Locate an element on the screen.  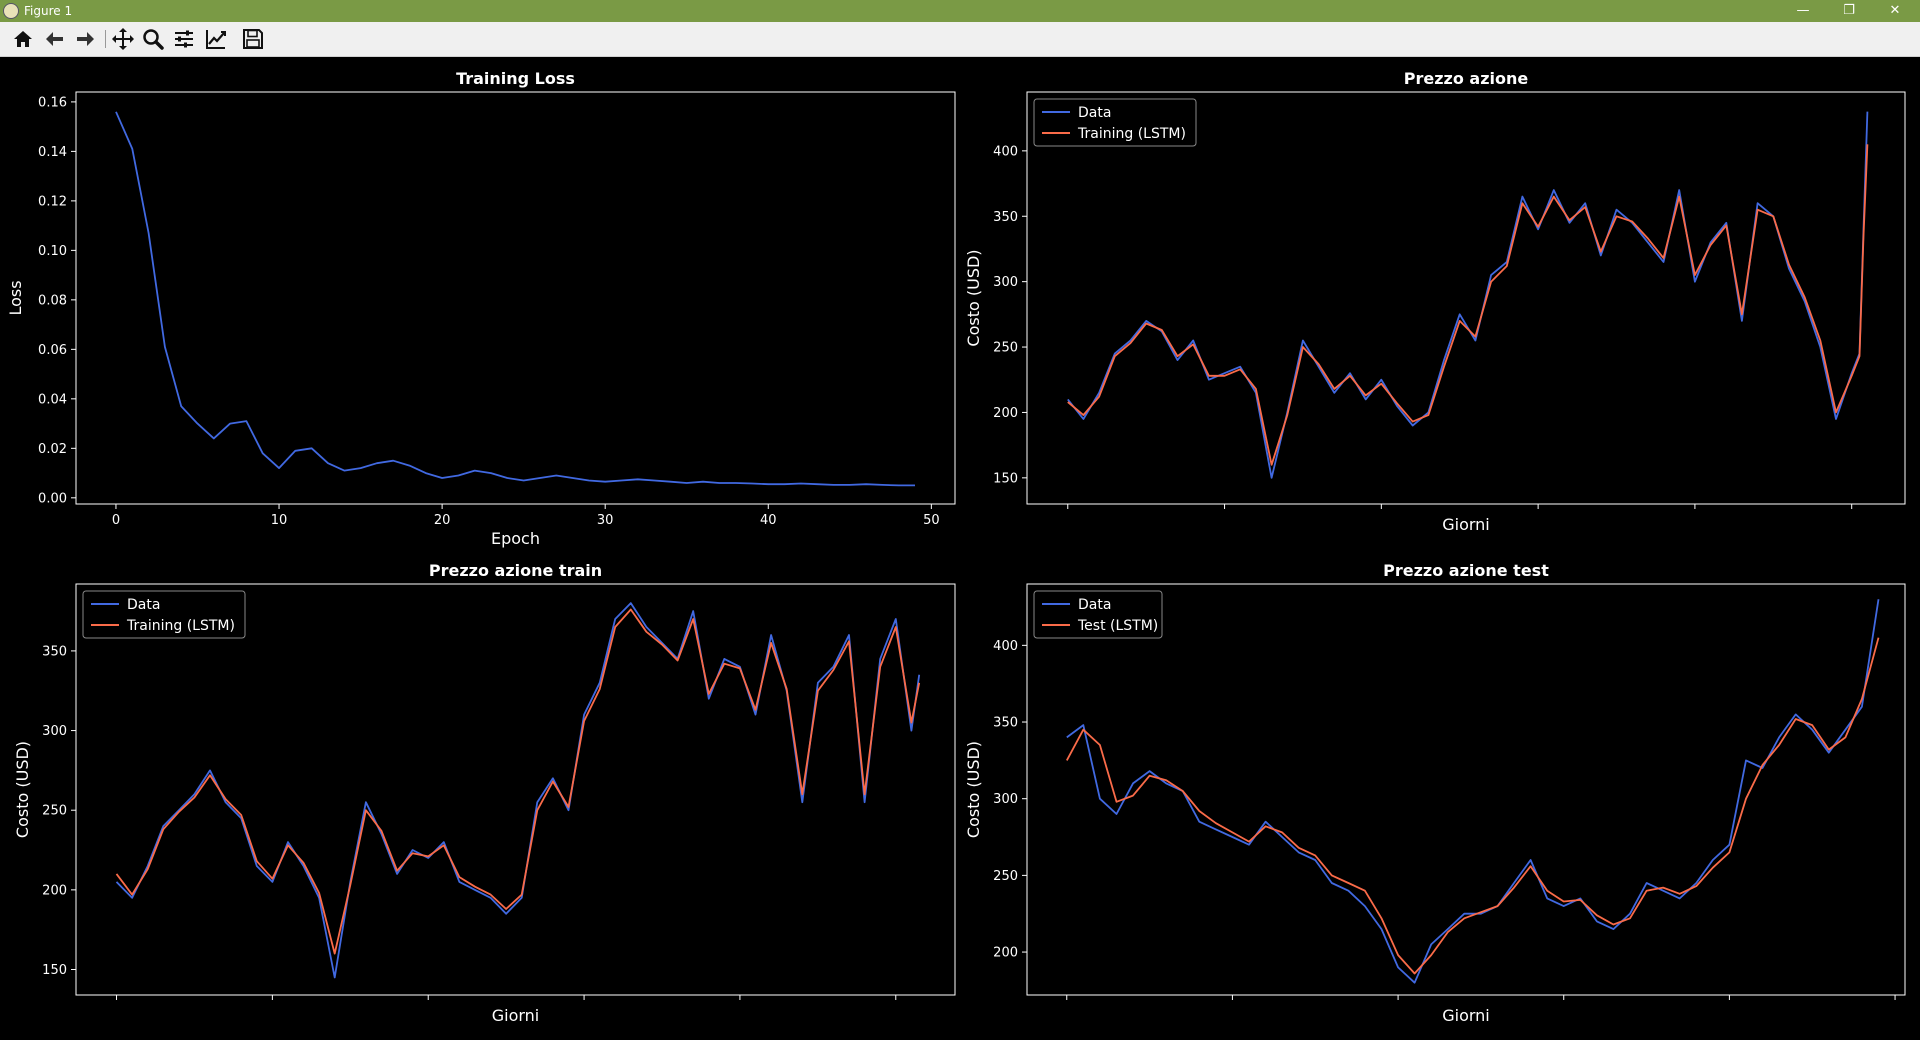
toolbar-separator is located at coordinates (105, 39).